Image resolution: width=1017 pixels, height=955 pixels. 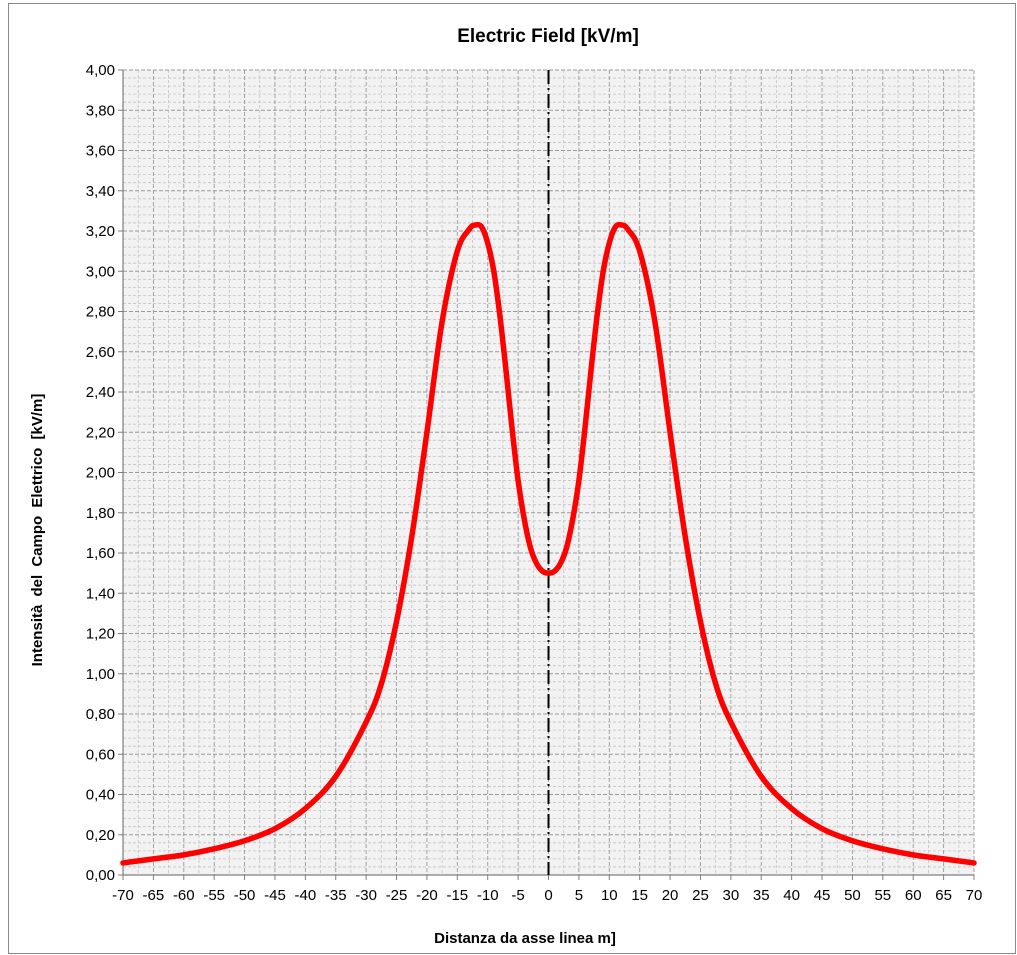 What do you see at coordinates (100, 513) in the screenshot?
I see `y-tick-label: 1,80` at bounding box center [100, 513].